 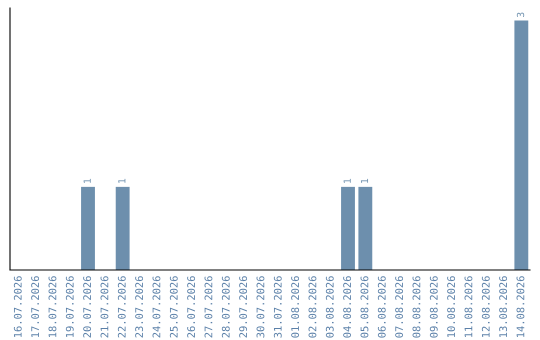 I want to click on x-tick-label: 07.08.2026, so click(x=399, y=307).